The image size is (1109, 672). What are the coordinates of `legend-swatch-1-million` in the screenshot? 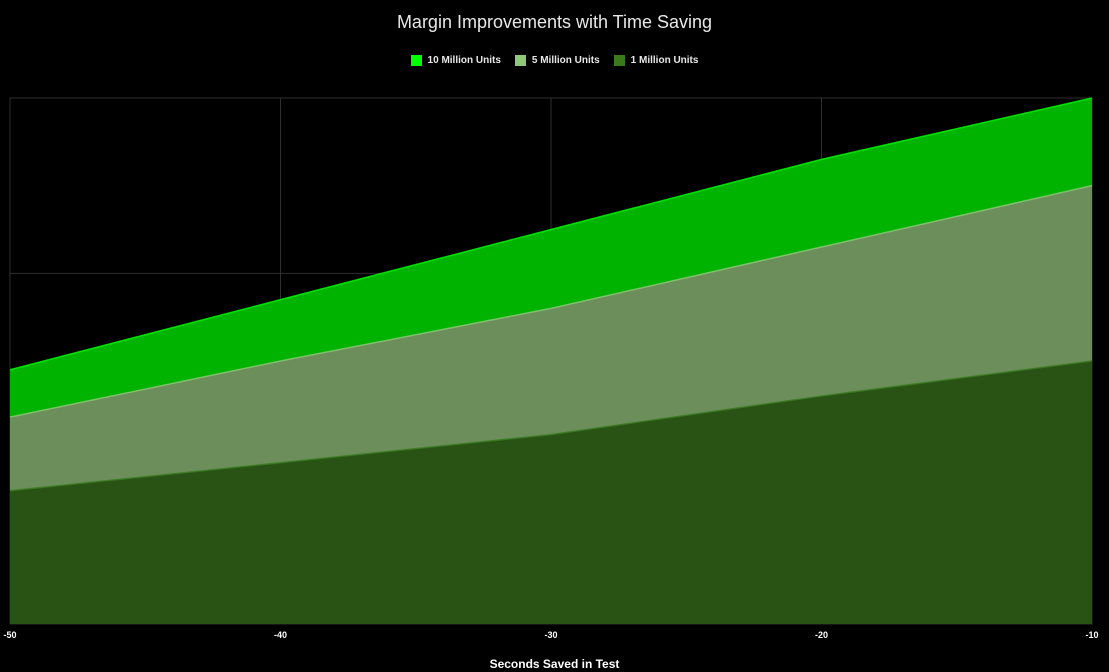 It's located at (619, 60).